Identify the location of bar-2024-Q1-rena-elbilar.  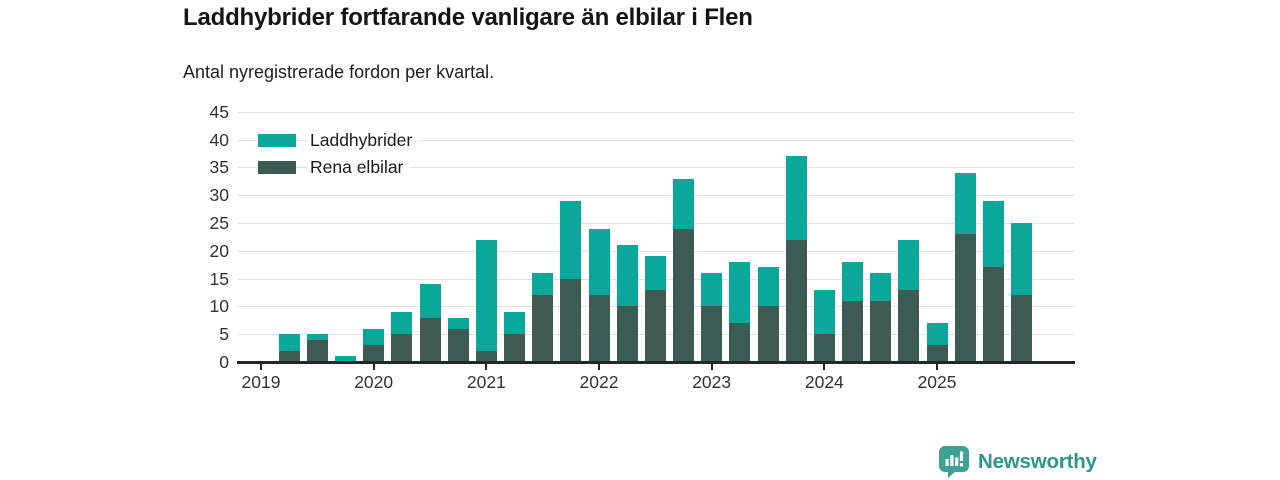
(824, 348).